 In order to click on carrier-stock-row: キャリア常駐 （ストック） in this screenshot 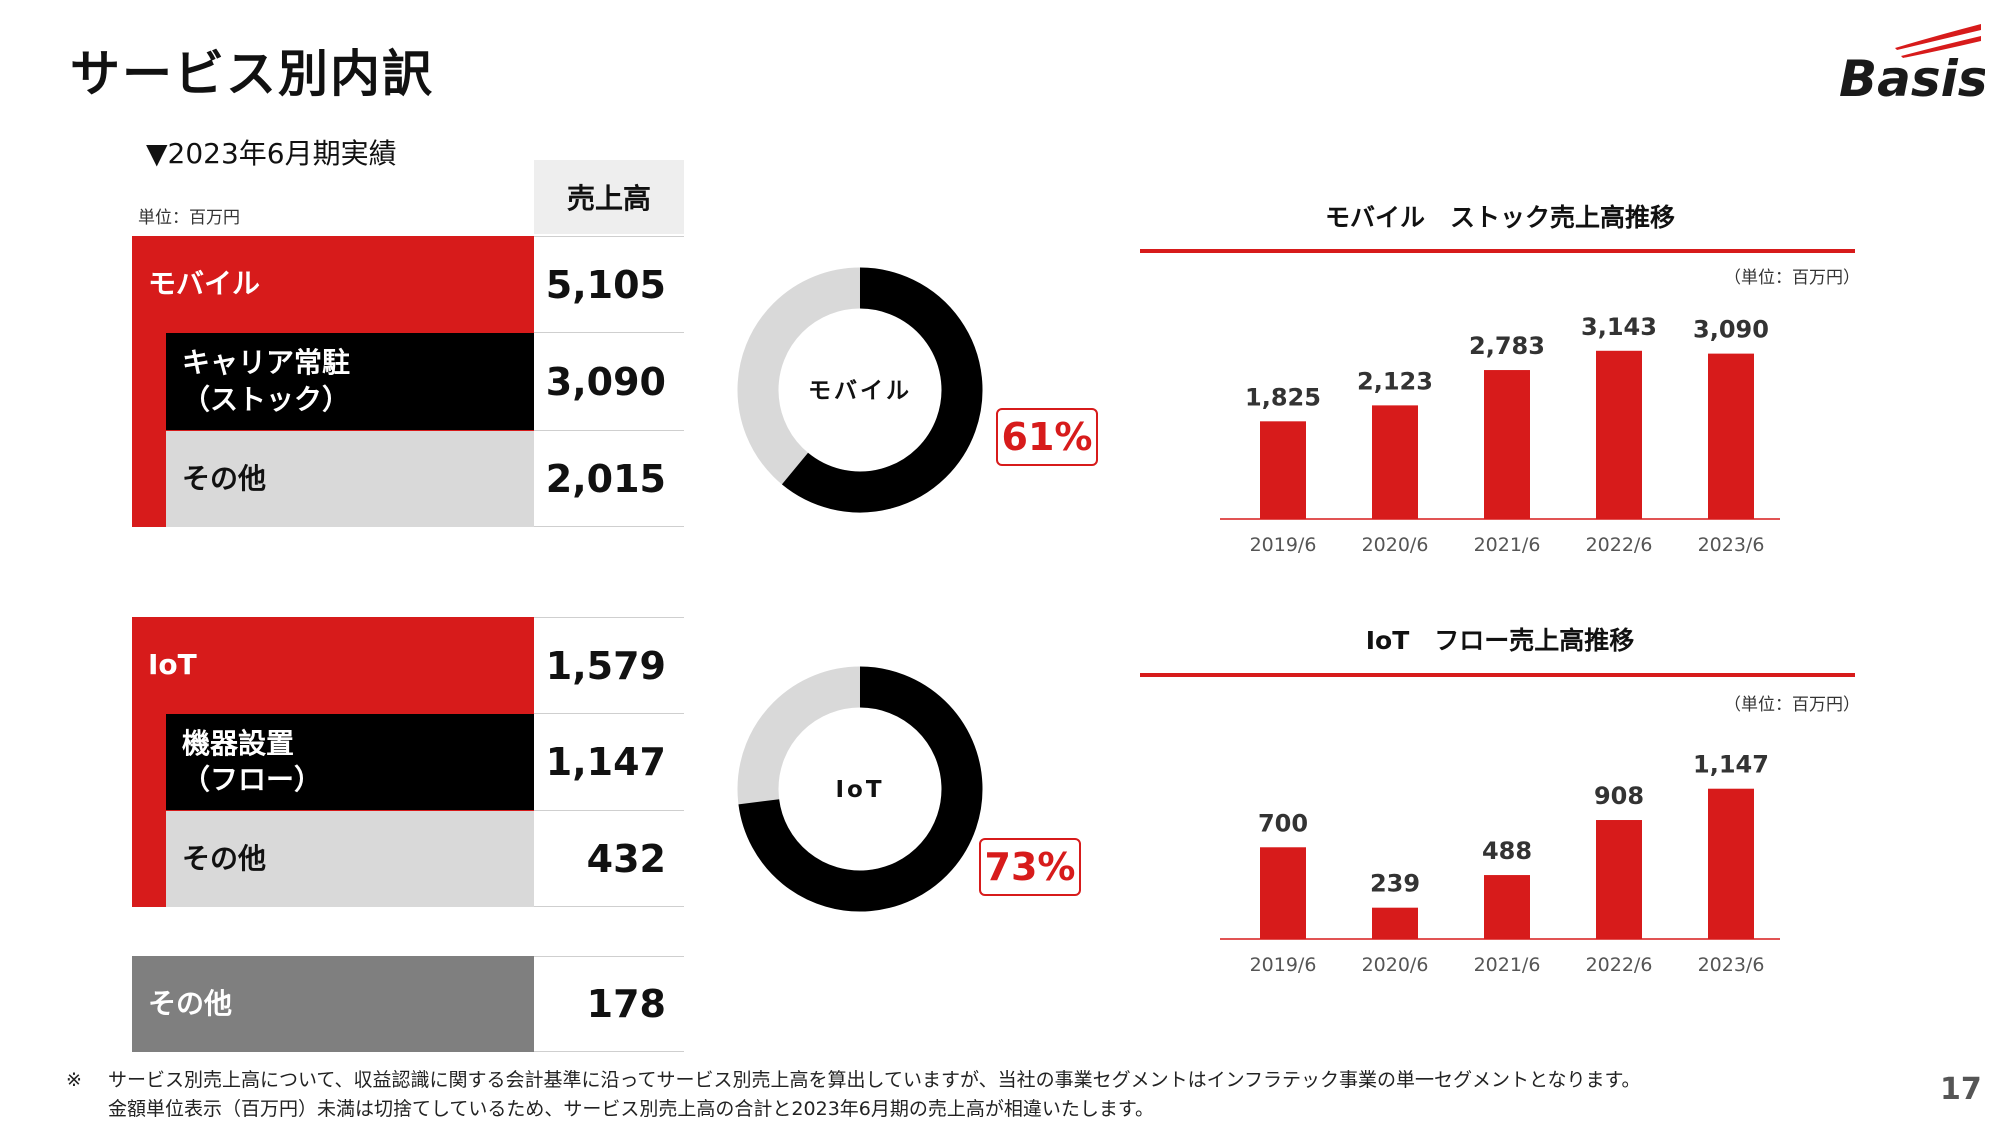, I will do `click(350, 381)`.